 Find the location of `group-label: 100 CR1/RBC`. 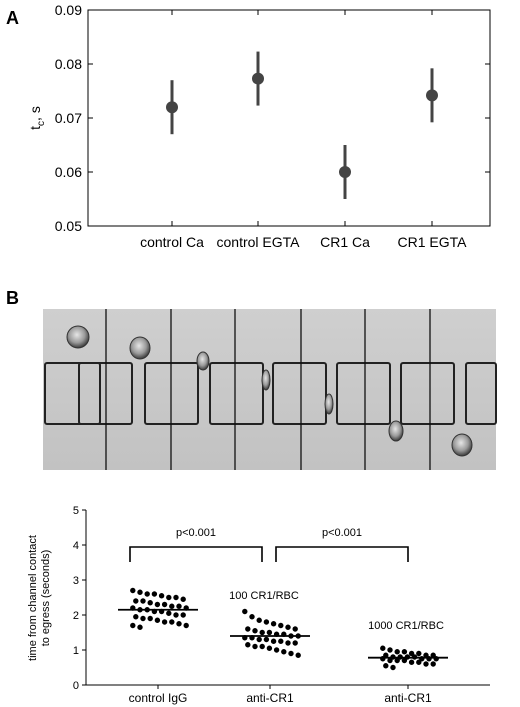

group-label: 100 CR1/RBC is located at coordinates (264, 596).